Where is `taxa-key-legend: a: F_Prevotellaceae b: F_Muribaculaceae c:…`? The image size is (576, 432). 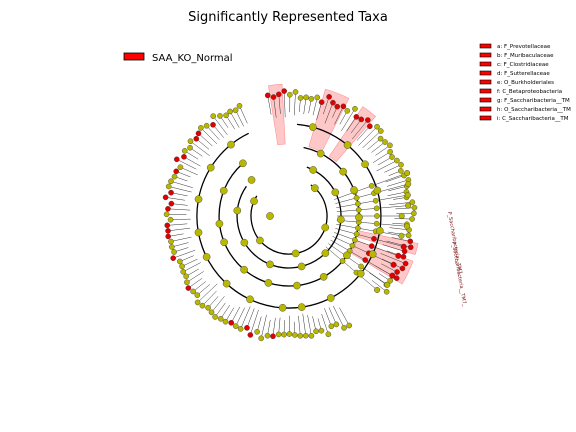
taxa-key-legend: a: F_Prevotellaceae b: F_Muribaculaceae c:… is located at coordinates (525, 82).